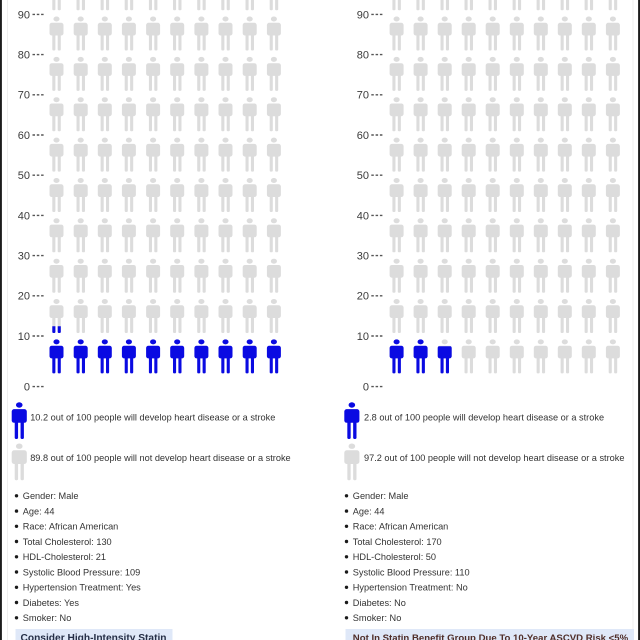 The width and height of the screenshot is (640, 640). Describe the element at coordinates (51, 603) in the screenshot. I see `svg-text: Diabetes: Yes` at that location.